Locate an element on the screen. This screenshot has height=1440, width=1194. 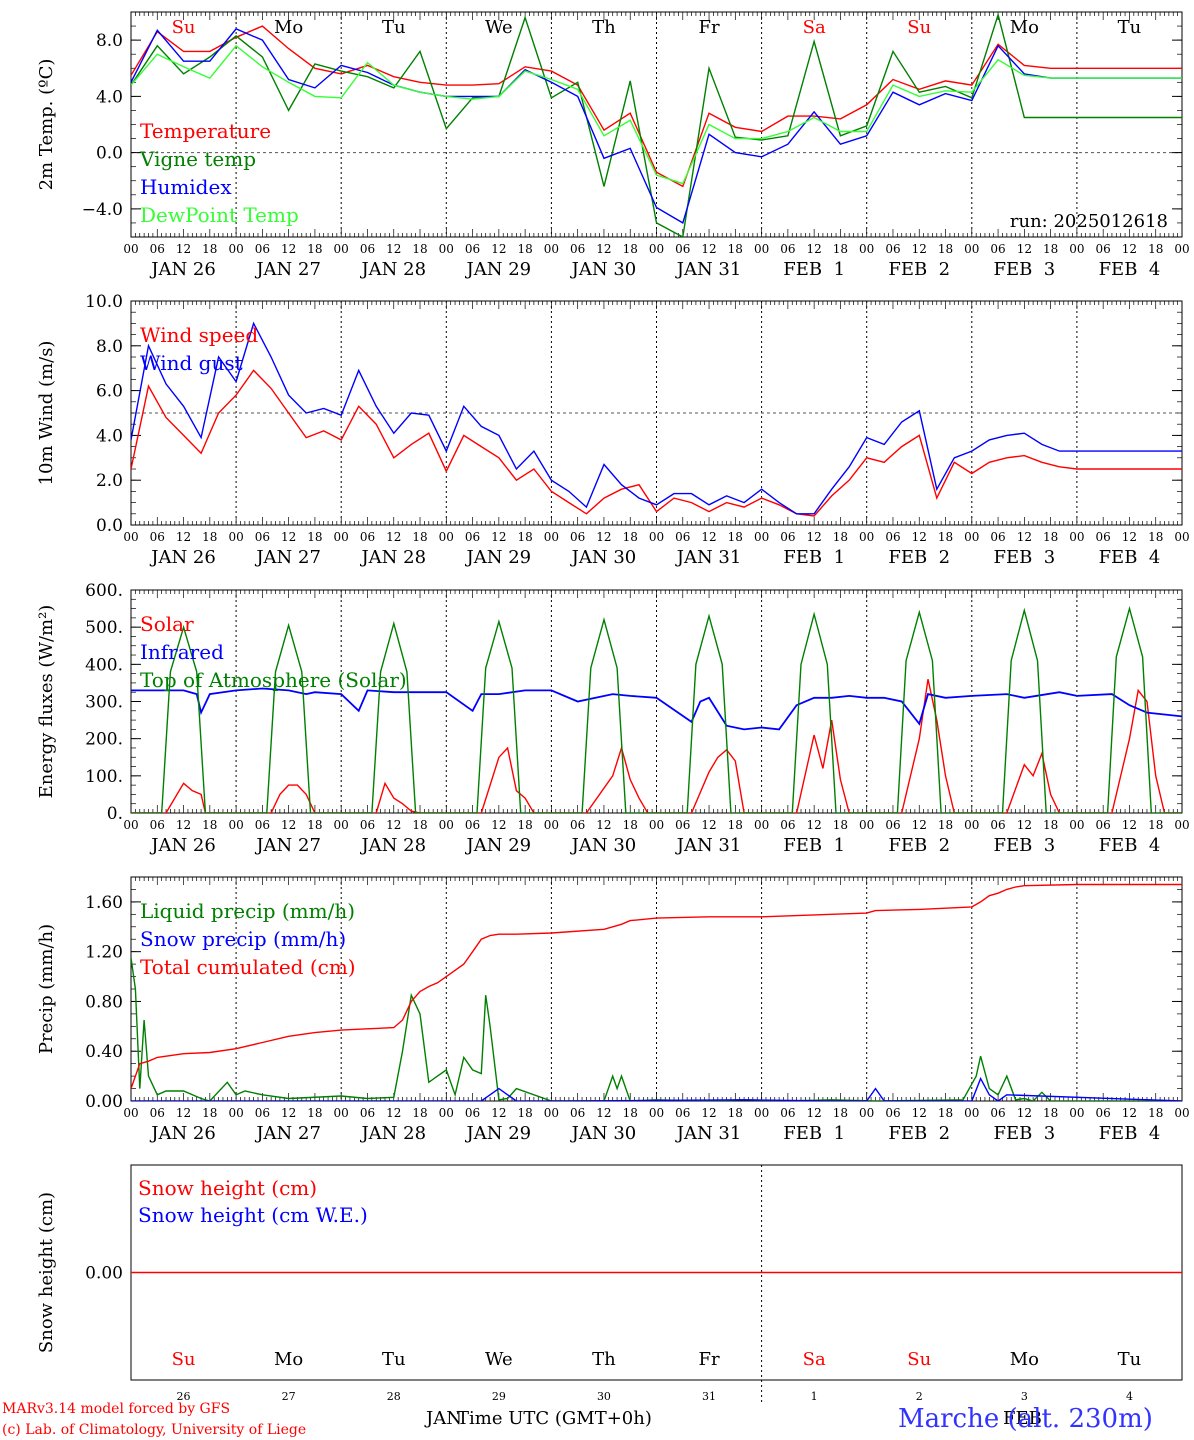
y-tick-label: 4.0 is located at coordinates (109, 436).